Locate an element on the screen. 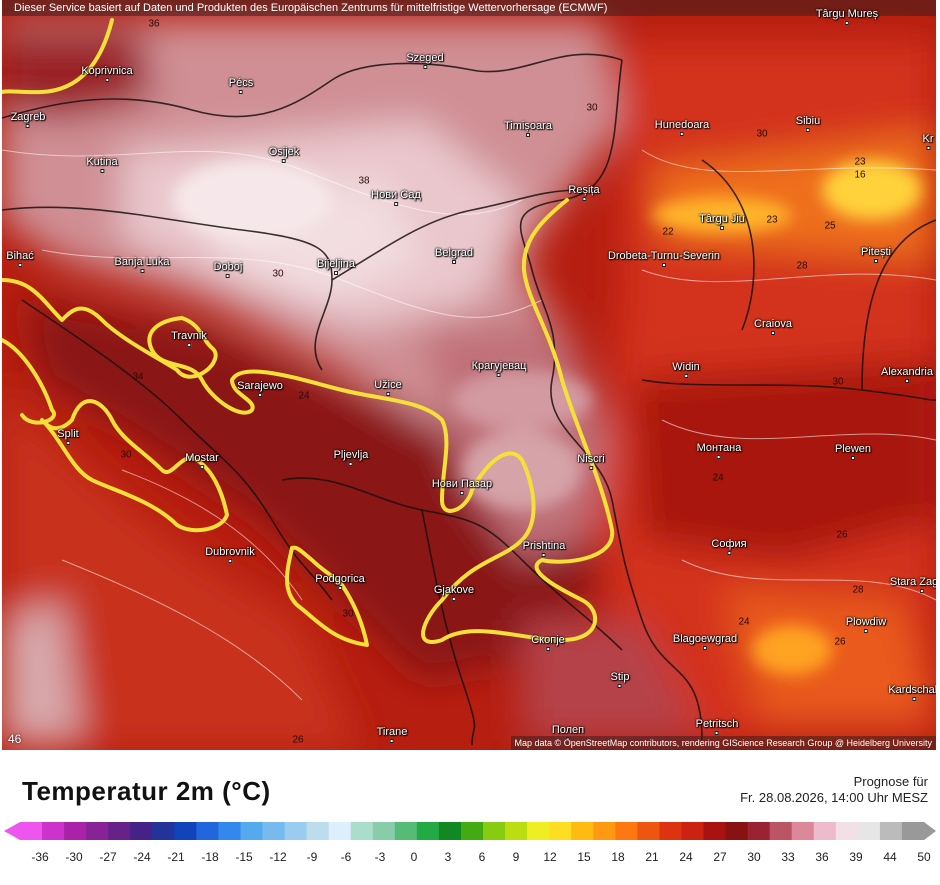 The image size is (940, 885). scale-tick-label: 36 is located at coordinates (822, 857).